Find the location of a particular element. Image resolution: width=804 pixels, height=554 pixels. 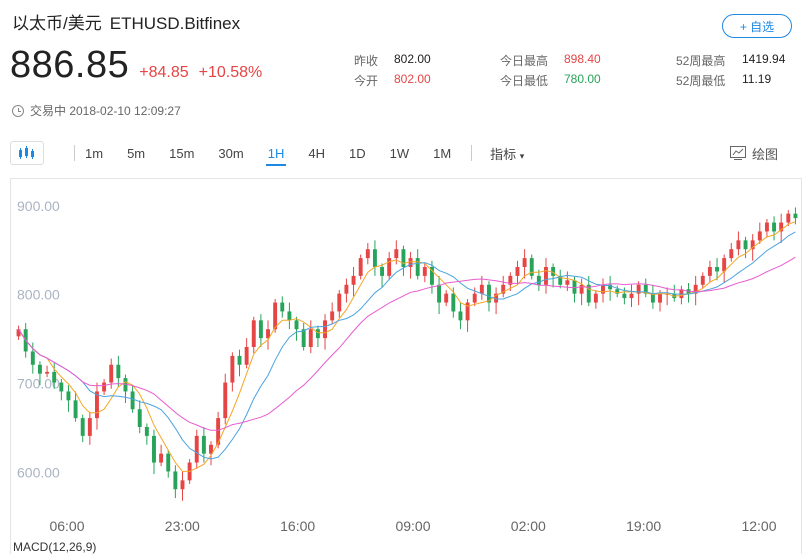

interval-tab-1m: 1M is located at coordinates (442, 153).